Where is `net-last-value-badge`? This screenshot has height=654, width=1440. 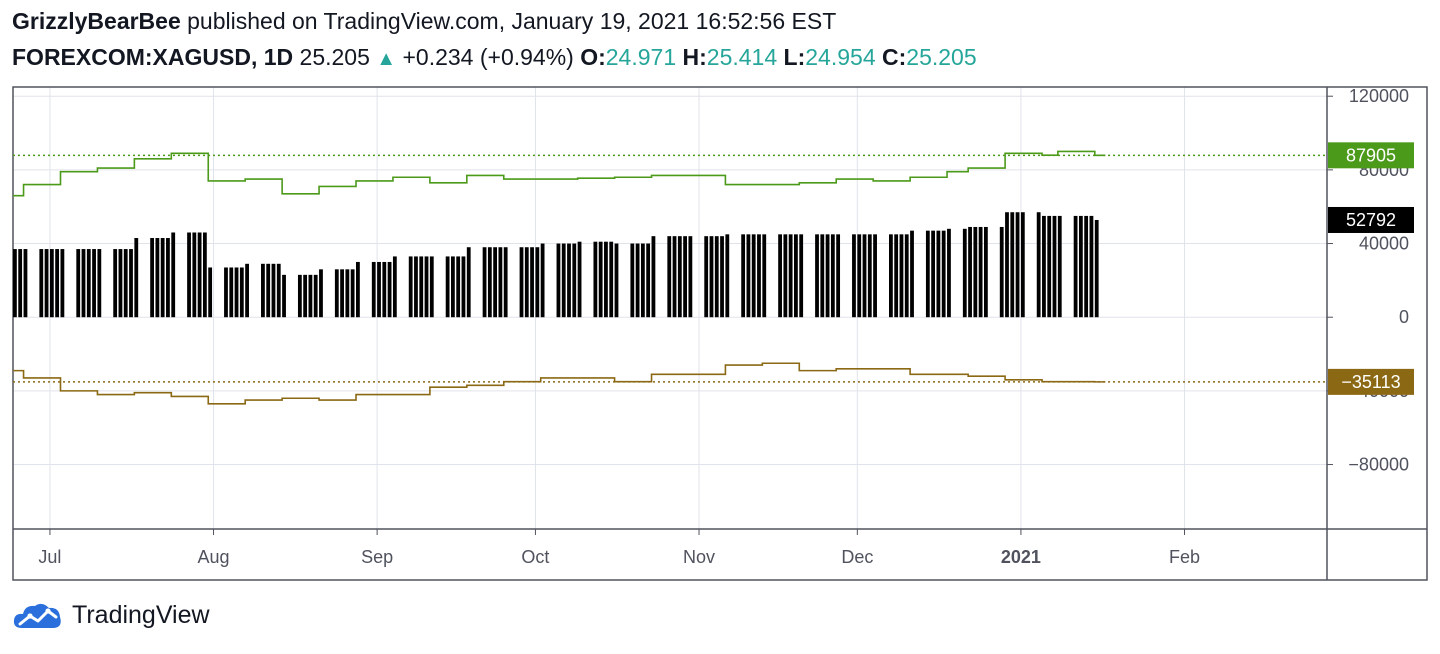 net-last-value-badge is located at coordinates (1371, 219).